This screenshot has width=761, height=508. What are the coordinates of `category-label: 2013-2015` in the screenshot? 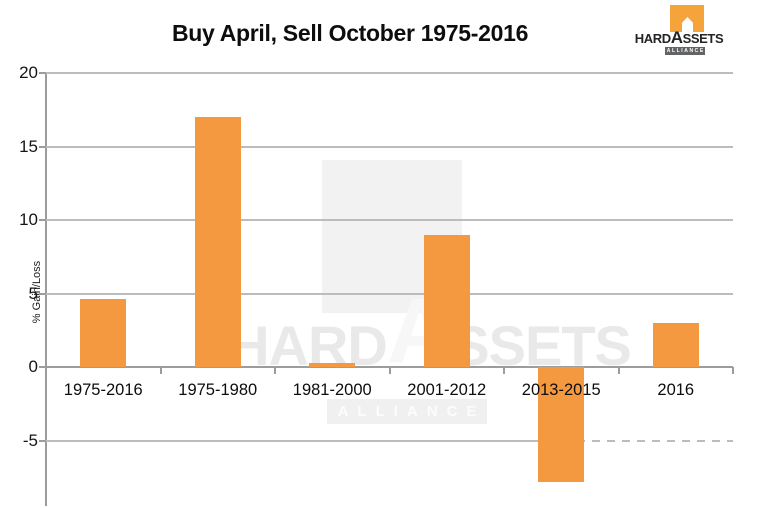 It's located at (561, 390).